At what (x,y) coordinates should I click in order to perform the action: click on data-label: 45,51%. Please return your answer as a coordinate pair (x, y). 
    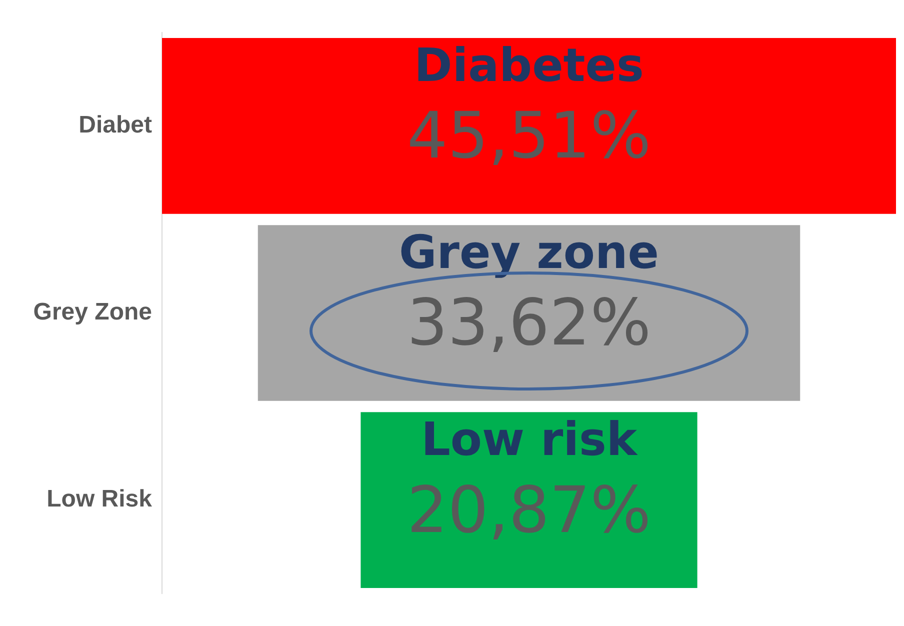
    Looking at the image, I should click on (529, 137).